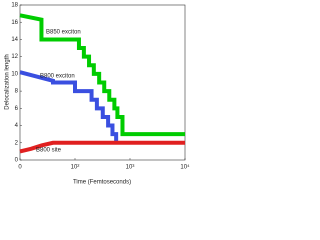  I want to click on y-axis-label: Delocalization length, so click(8, 81).